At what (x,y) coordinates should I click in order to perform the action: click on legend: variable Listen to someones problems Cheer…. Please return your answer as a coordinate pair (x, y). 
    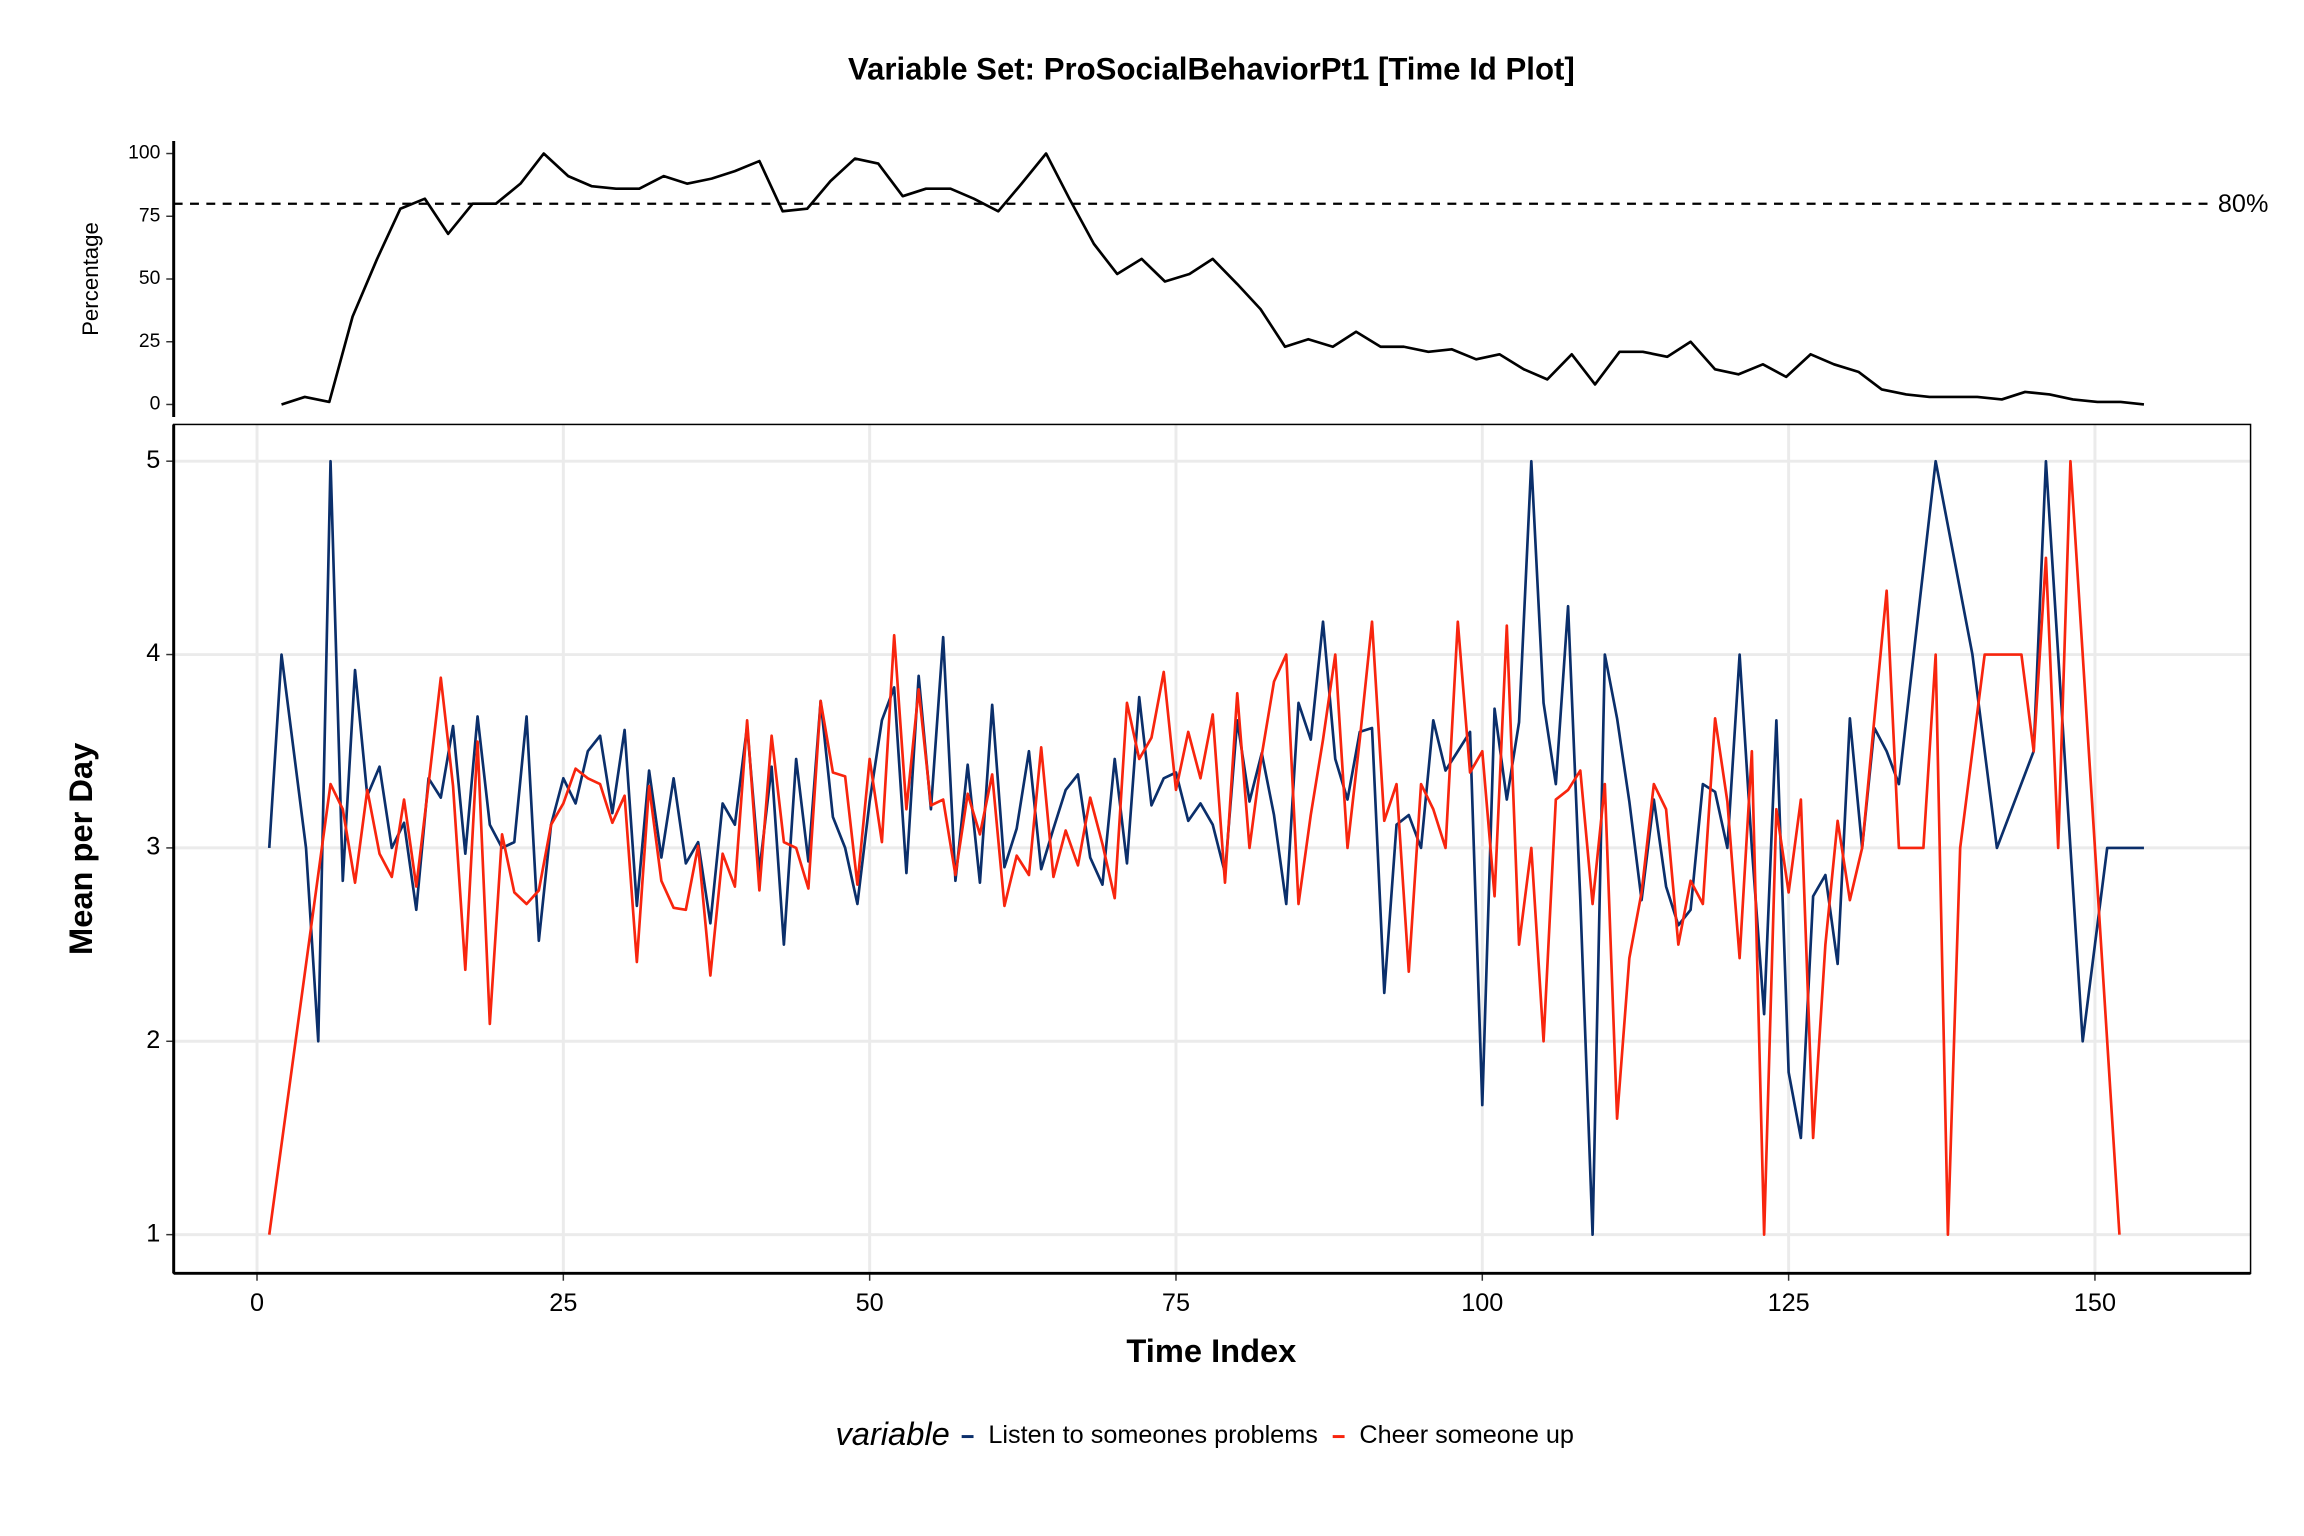
    Looking at the image, I should click on (1204, 1433).